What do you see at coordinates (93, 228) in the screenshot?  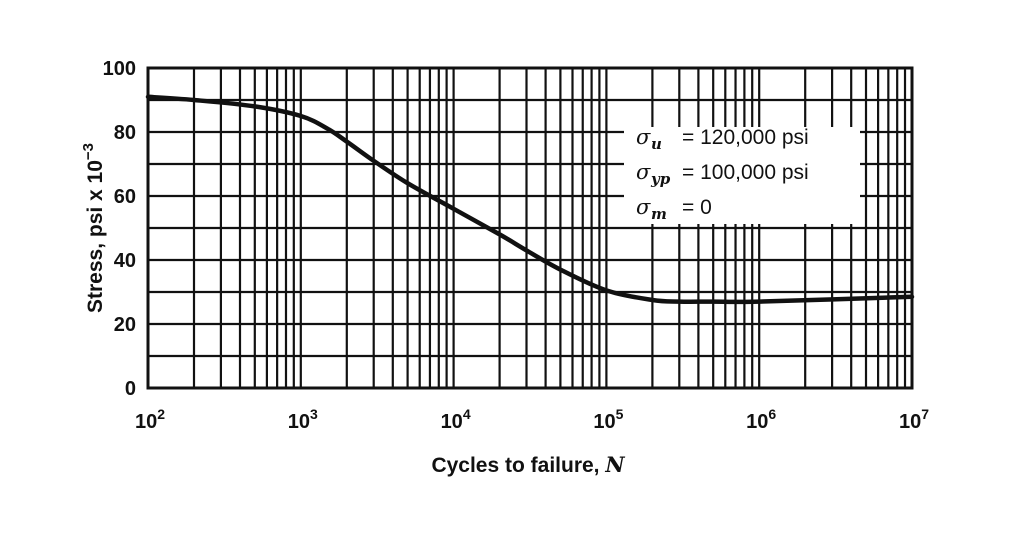 I see `y-axis-label: Stress, psi x 10−3` at bounding box center [93, 228].